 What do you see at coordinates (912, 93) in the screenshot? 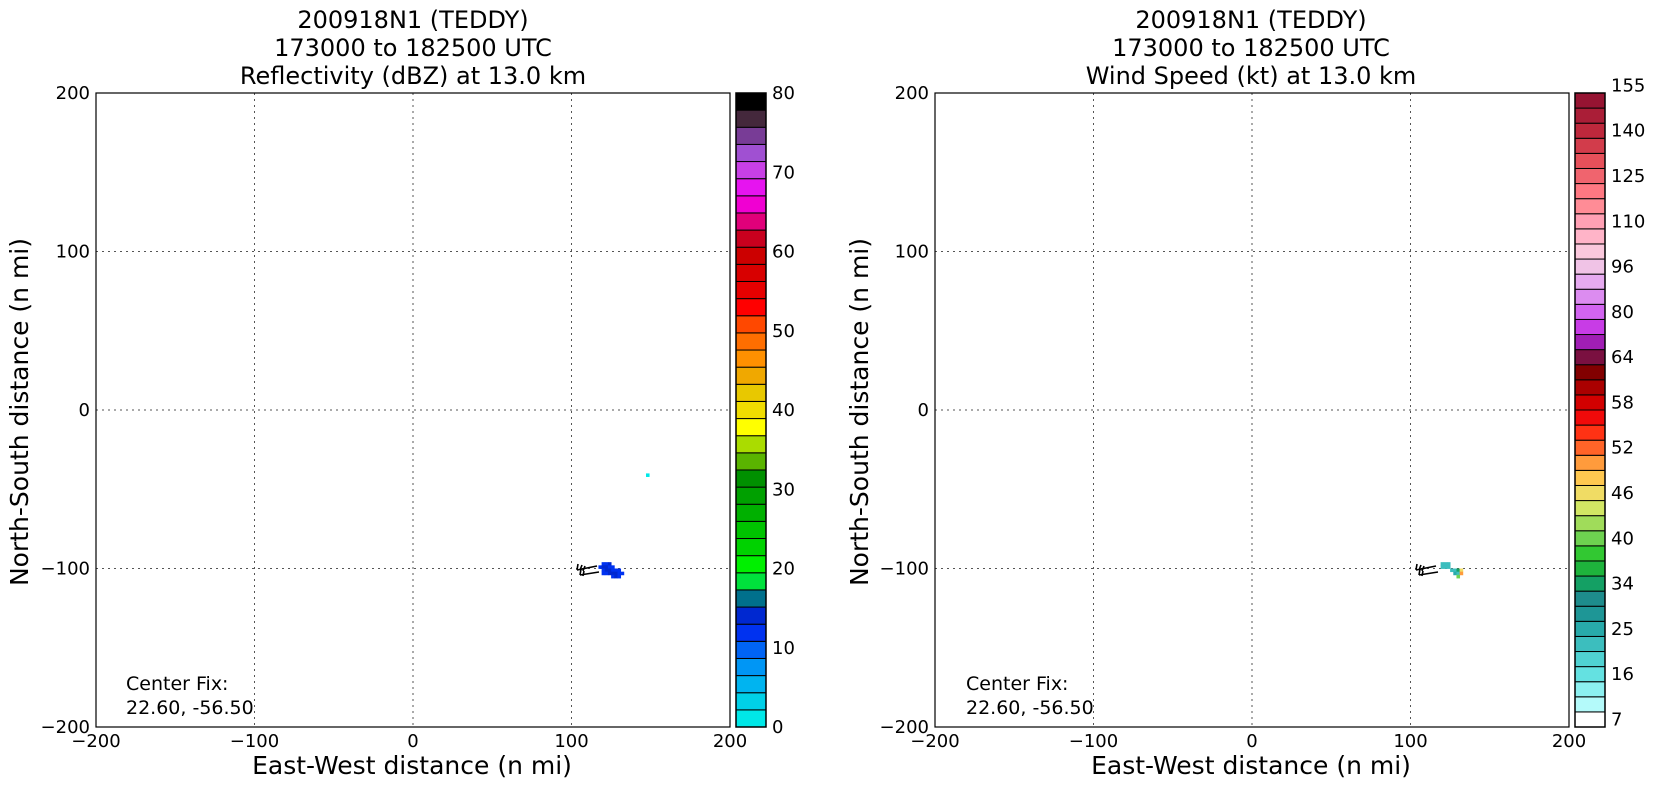
I see `y-tick-label: 200` at bounding box center [912, 93].